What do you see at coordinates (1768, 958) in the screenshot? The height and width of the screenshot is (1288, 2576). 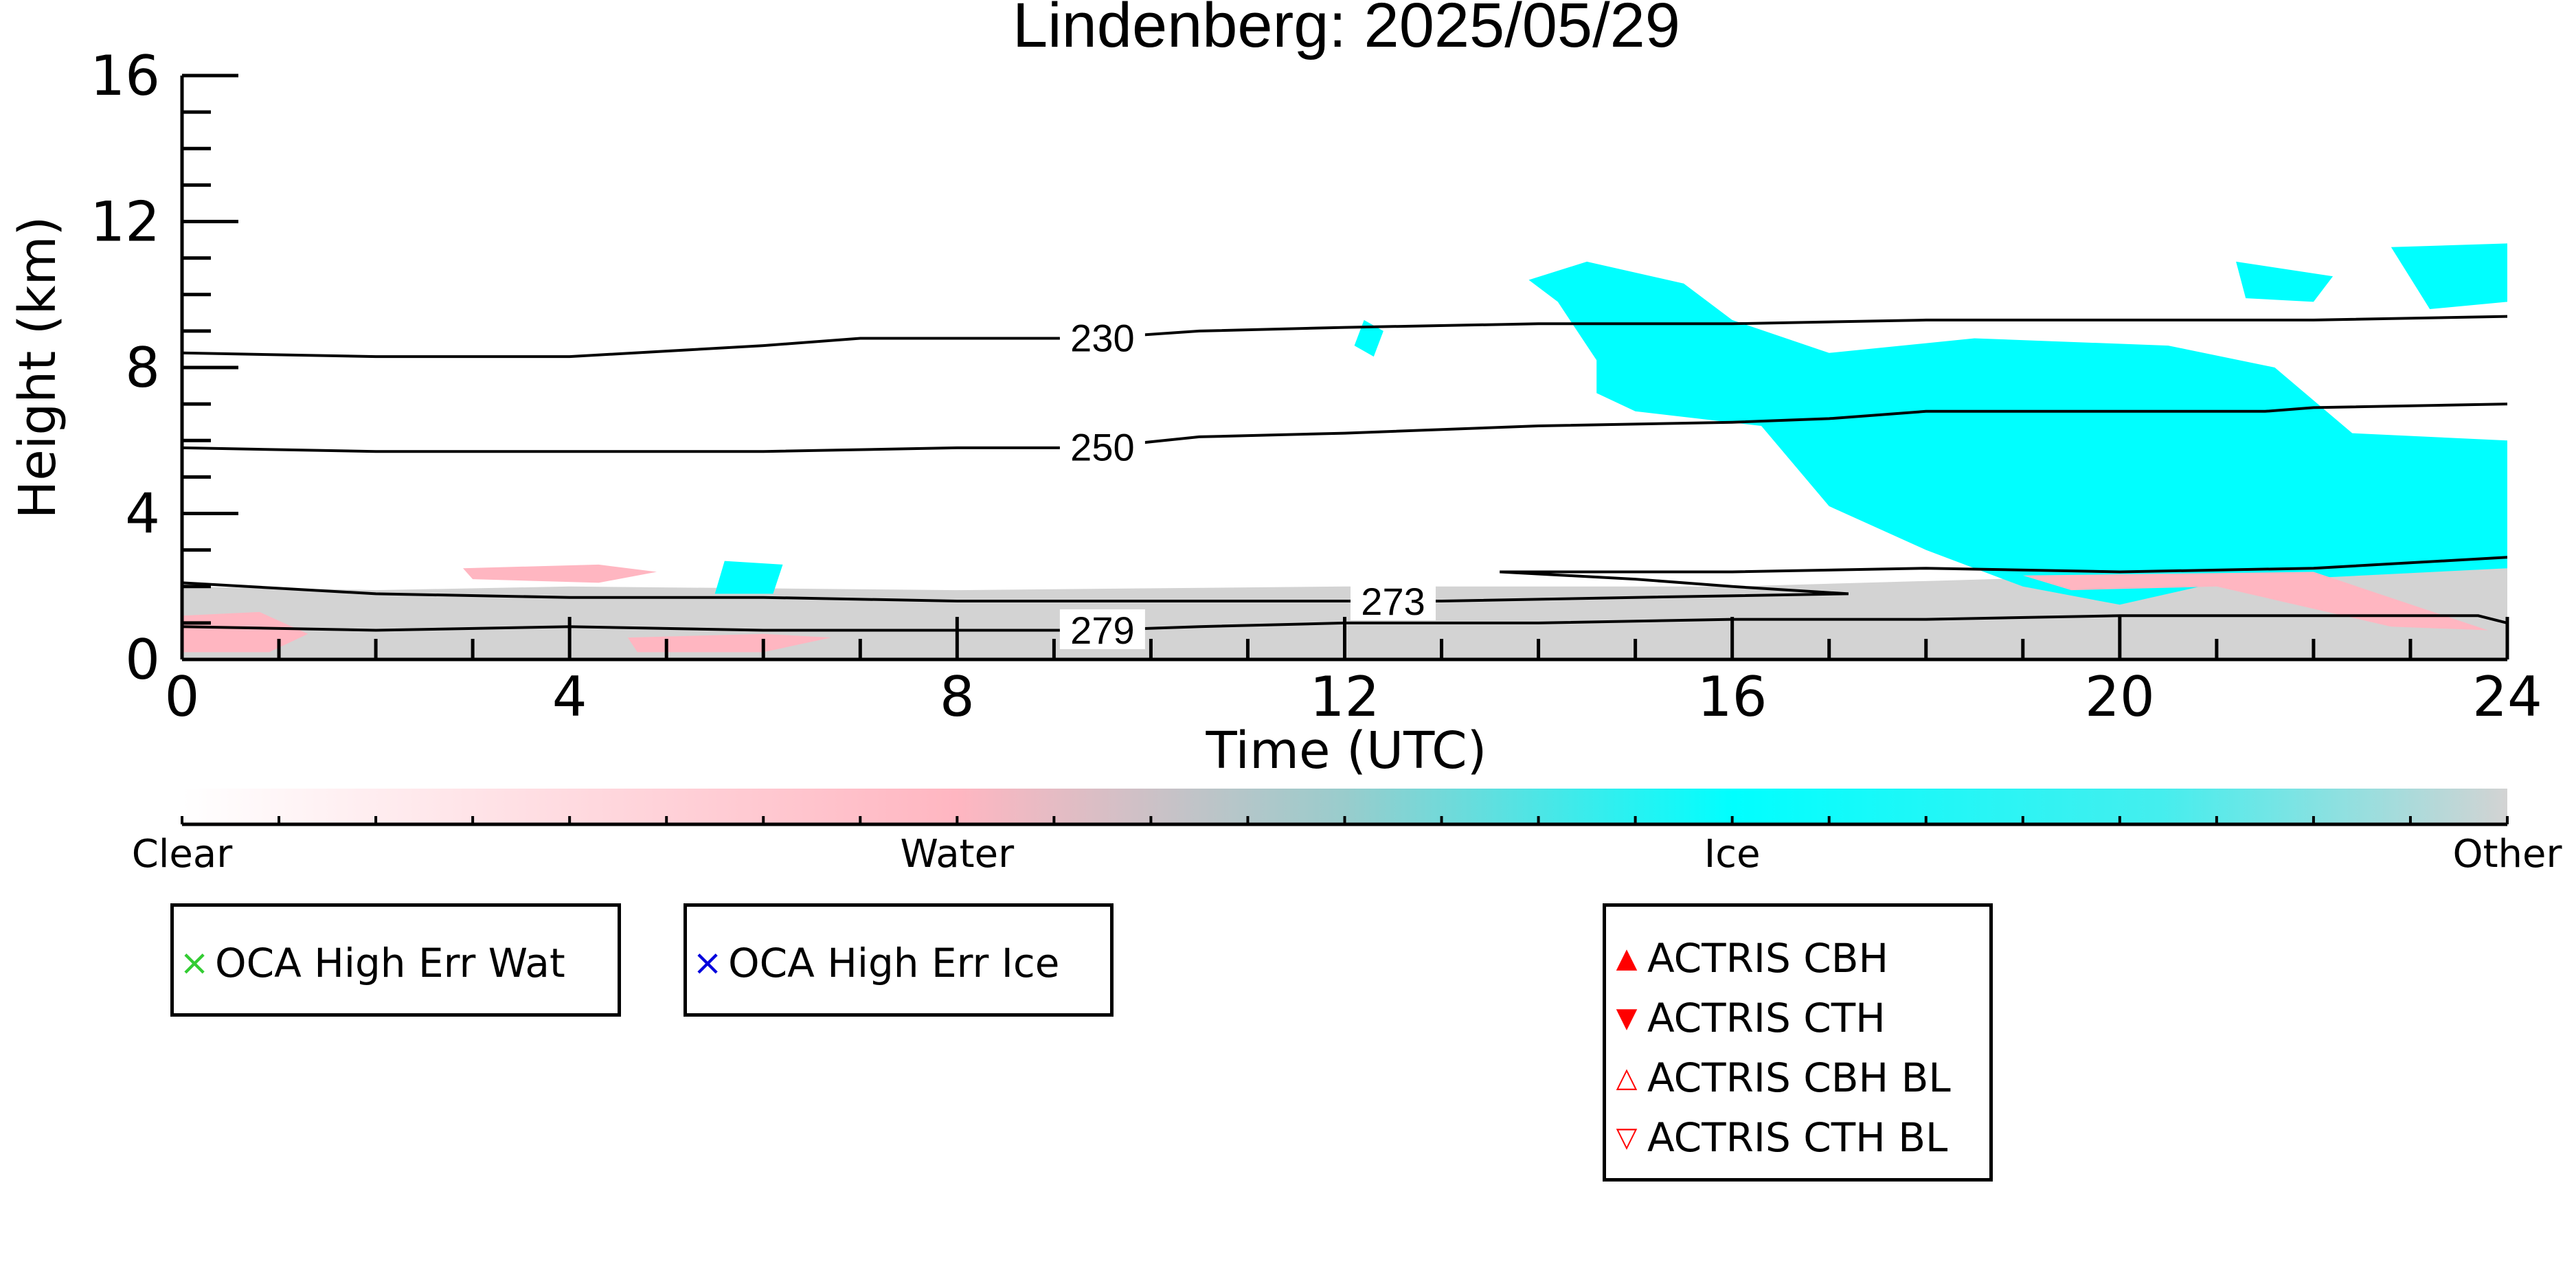 I see `legend-label: ACTRIS CBH` at bounding box center [1768, 958].